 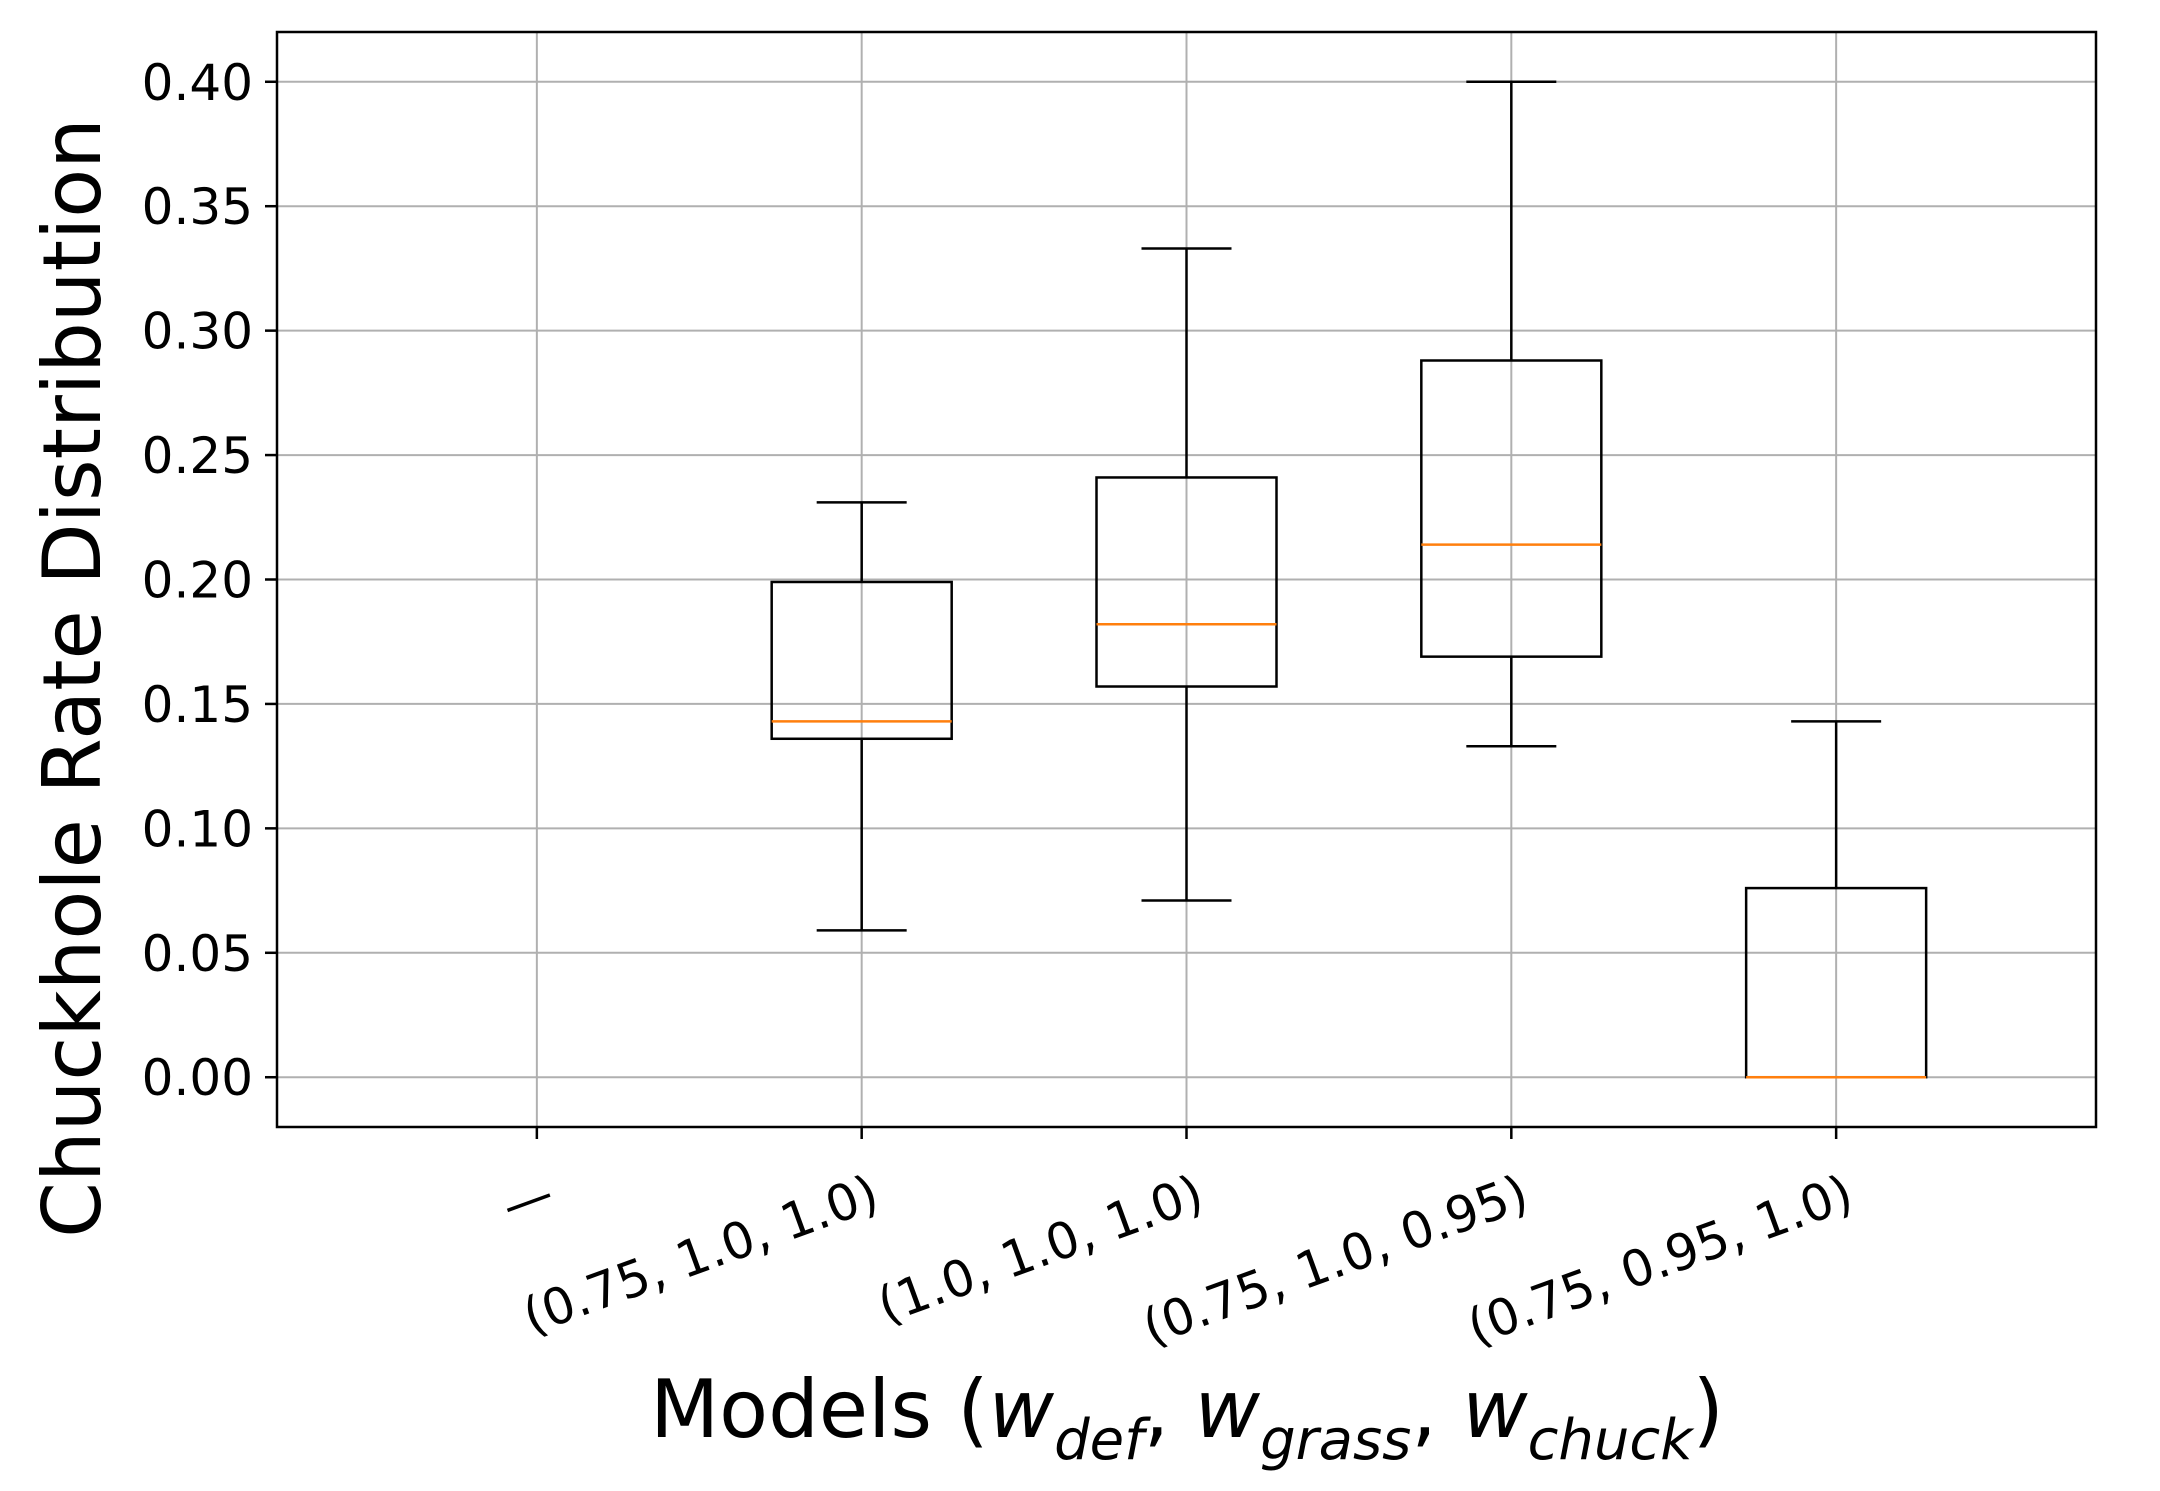 What do you see at coordinates (1708, 1409) in the screenshot?
I see `x-title-suffix: )` at bounding box center [1708, 1409].